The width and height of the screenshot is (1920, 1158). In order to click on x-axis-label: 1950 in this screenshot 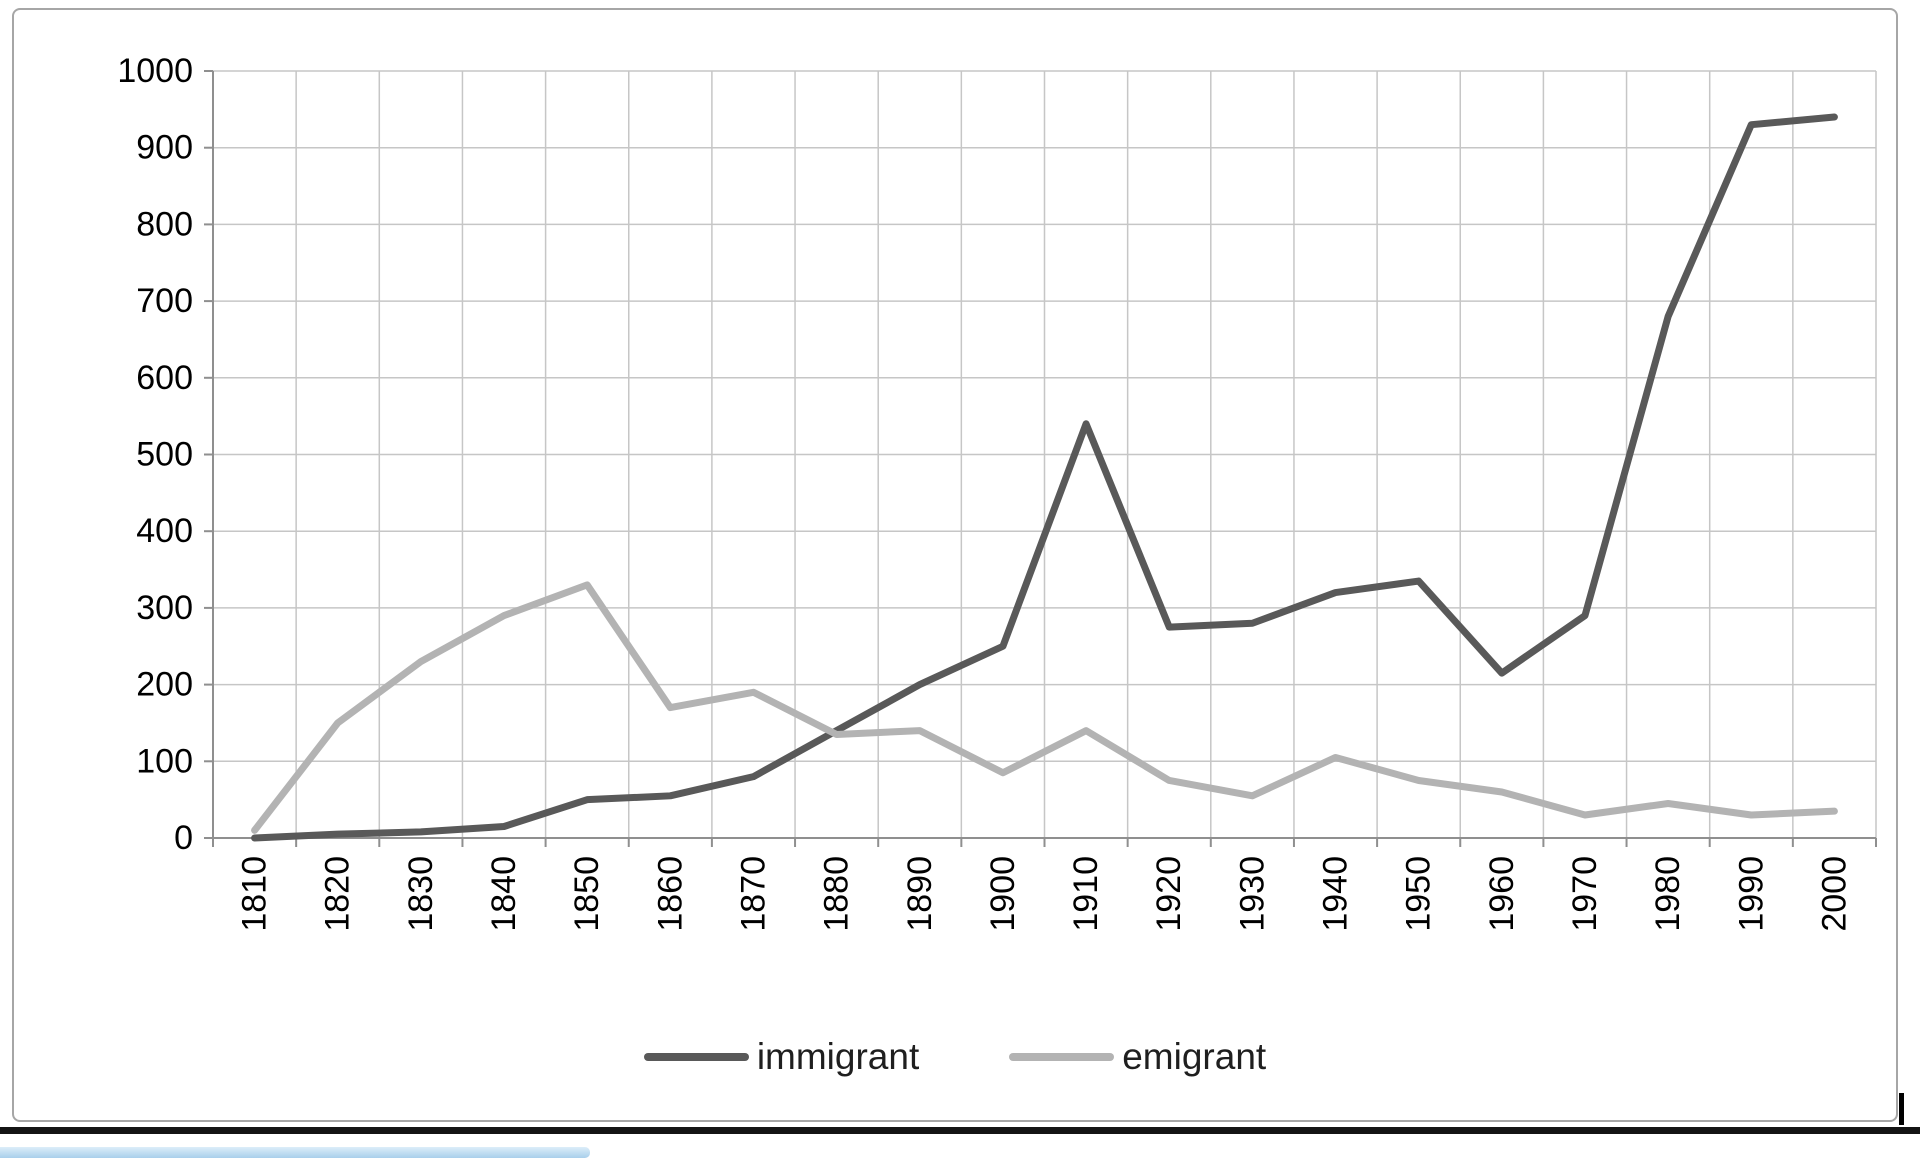, I will do `click(1419, 894)`.